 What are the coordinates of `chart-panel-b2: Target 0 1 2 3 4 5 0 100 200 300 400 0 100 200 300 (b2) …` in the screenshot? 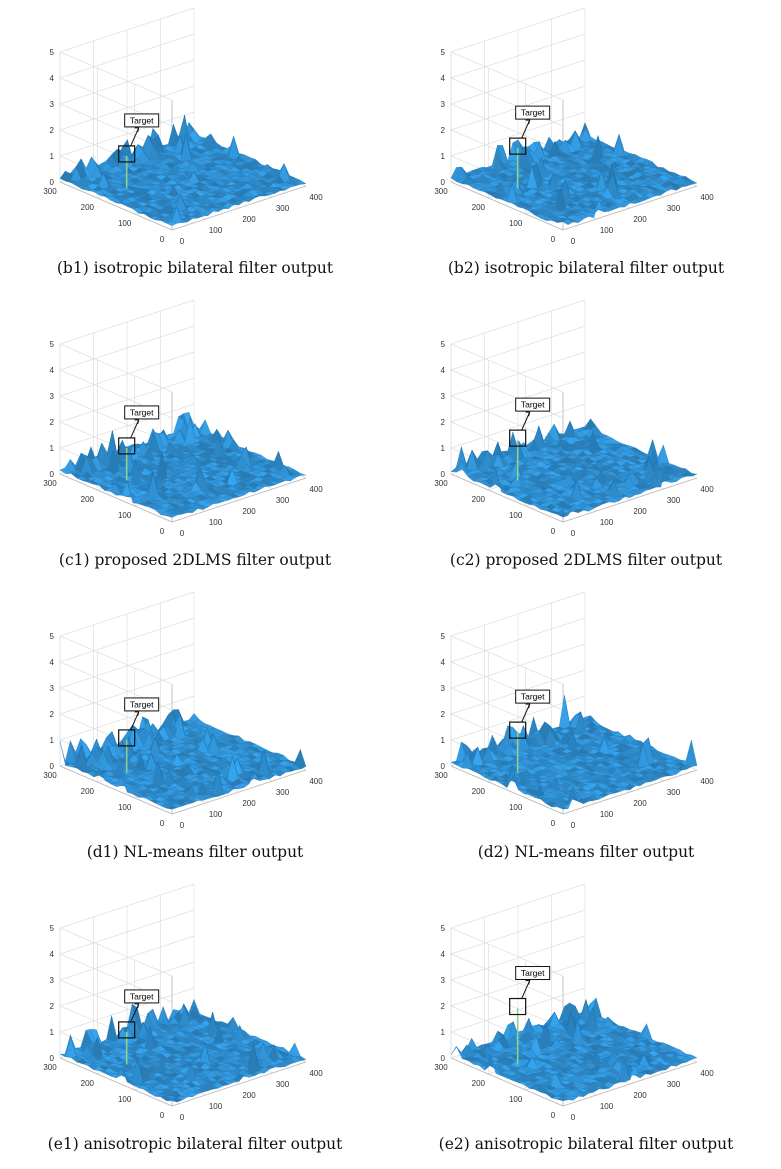 It's located at (586, 146).